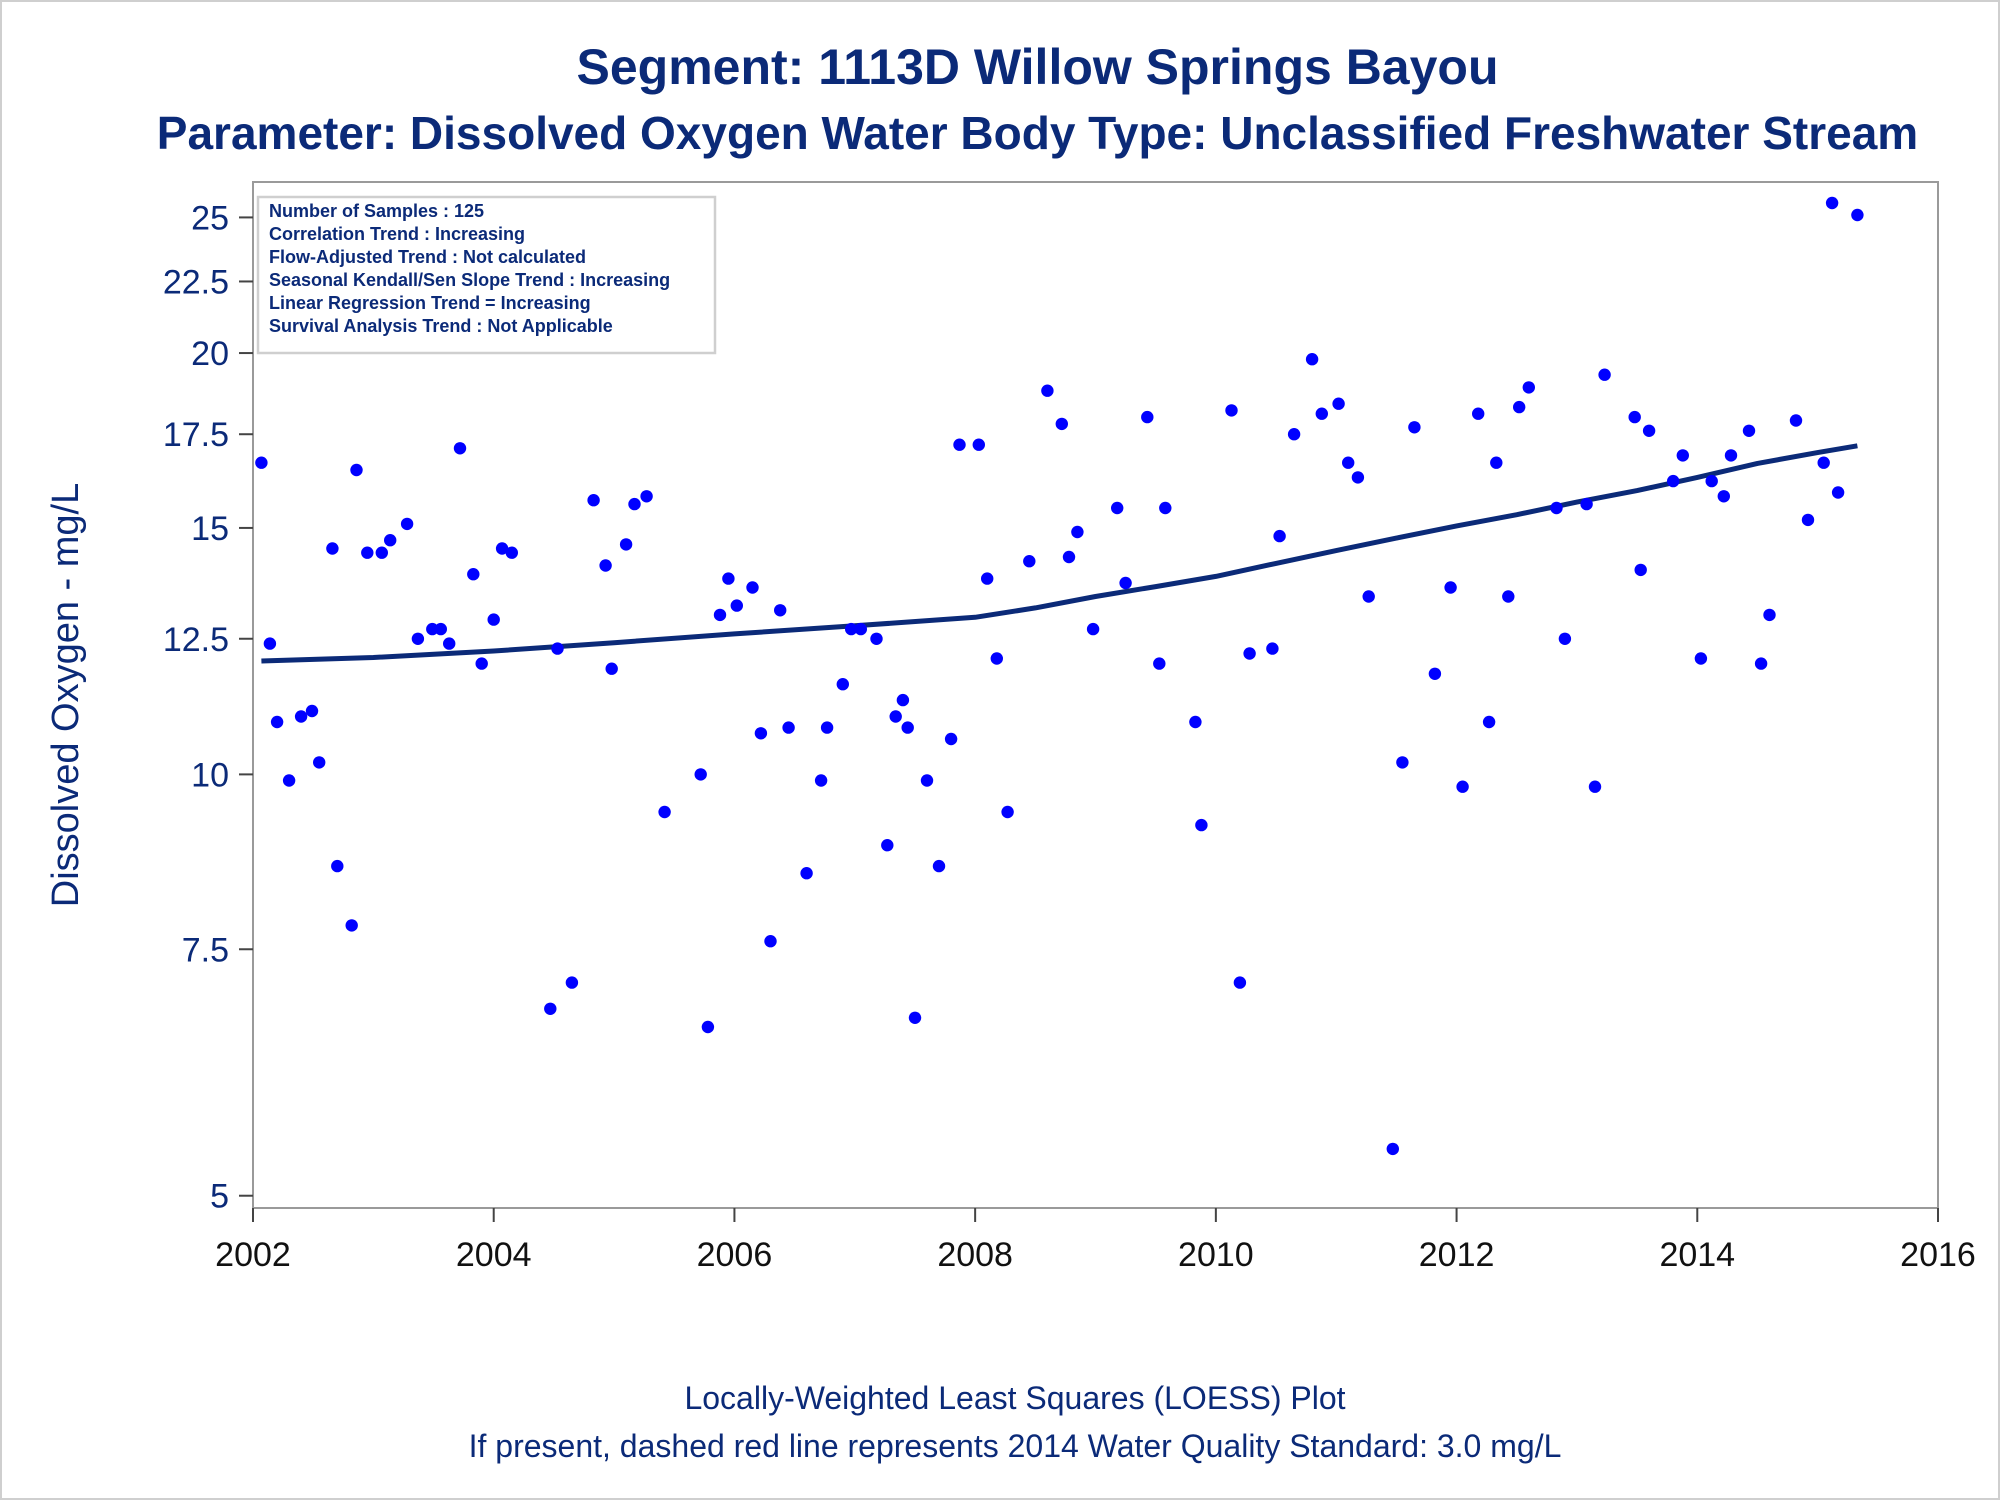  What do you see at coordinates (376, 211) in the screenshot?
I see `info-line-1: Number of Samples : 125` at bounding box center [376, 211].